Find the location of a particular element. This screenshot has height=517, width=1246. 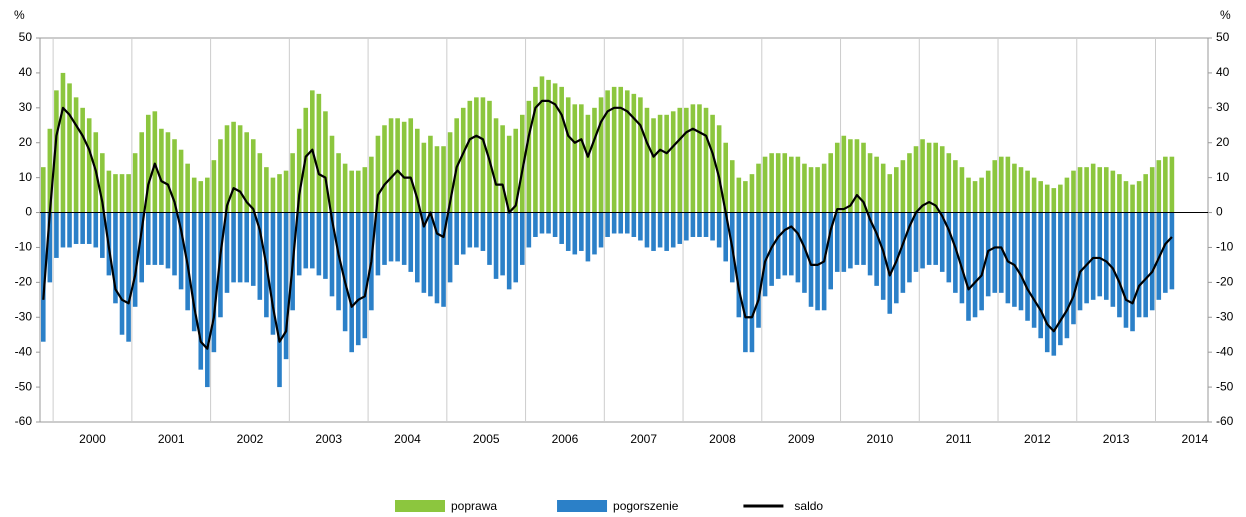

y2-tick-label: -20 is located at coordinates (1225, 282).